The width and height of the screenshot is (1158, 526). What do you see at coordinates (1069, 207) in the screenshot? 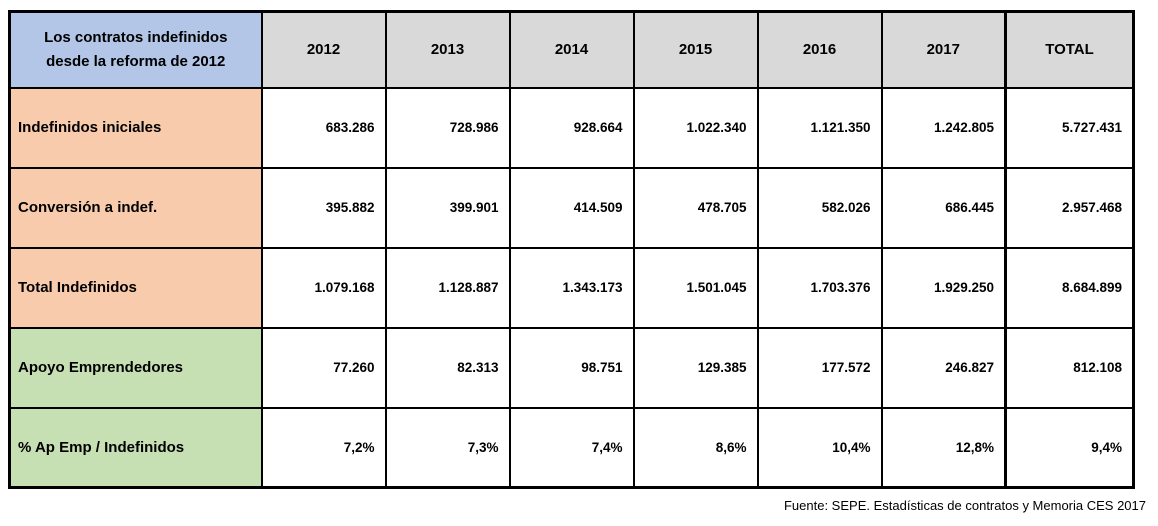
I see `value-cell: 2.957.468` at bounding box center [1069, 207].